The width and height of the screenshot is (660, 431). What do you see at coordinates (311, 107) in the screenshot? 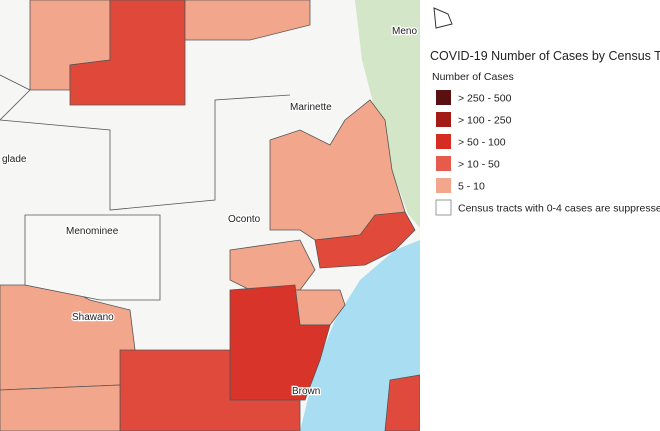
I see `map-label: Marinette` at bounding box center [311, 107].